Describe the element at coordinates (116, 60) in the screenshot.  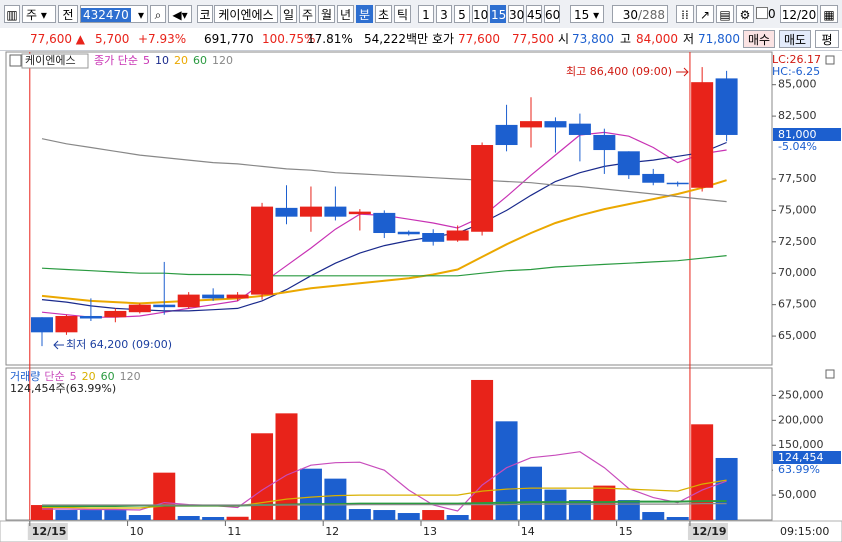
I see `legend-prefix: 종가 단순` at that location.